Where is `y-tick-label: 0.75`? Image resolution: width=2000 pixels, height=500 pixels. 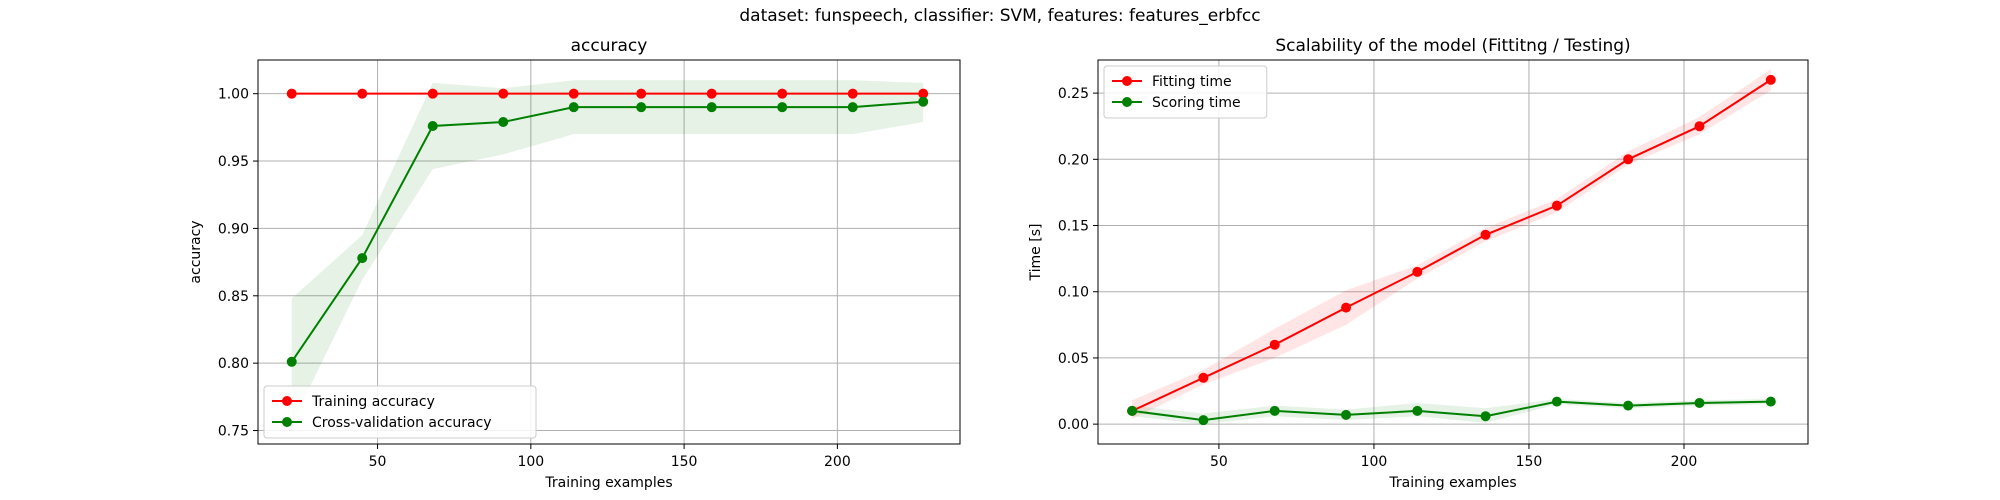
y-tick-label: 0.75 is located at coordinates (233, 432).